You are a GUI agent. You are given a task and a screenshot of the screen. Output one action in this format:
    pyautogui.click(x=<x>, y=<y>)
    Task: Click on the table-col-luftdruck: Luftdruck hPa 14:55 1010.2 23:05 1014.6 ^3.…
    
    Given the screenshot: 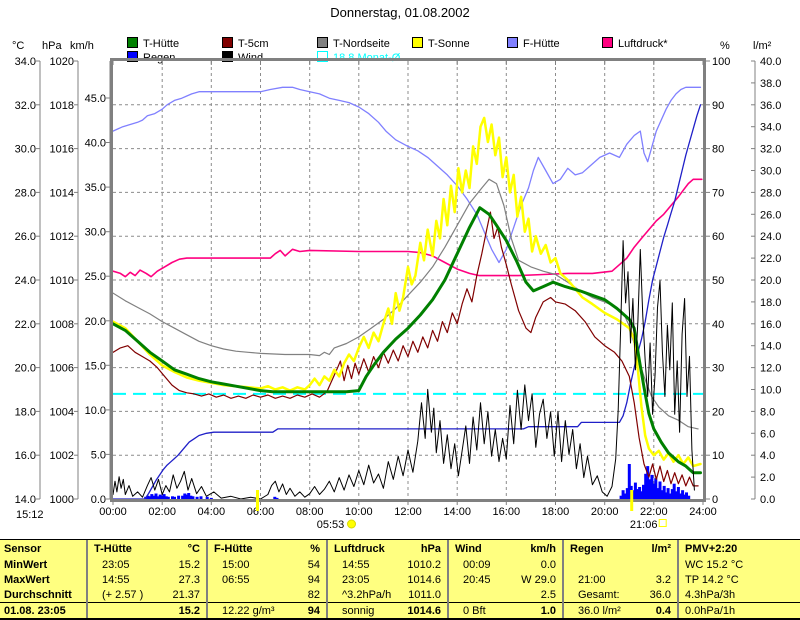 What is the action you would take?
    pyautogui.click(x=386, y=579)
    